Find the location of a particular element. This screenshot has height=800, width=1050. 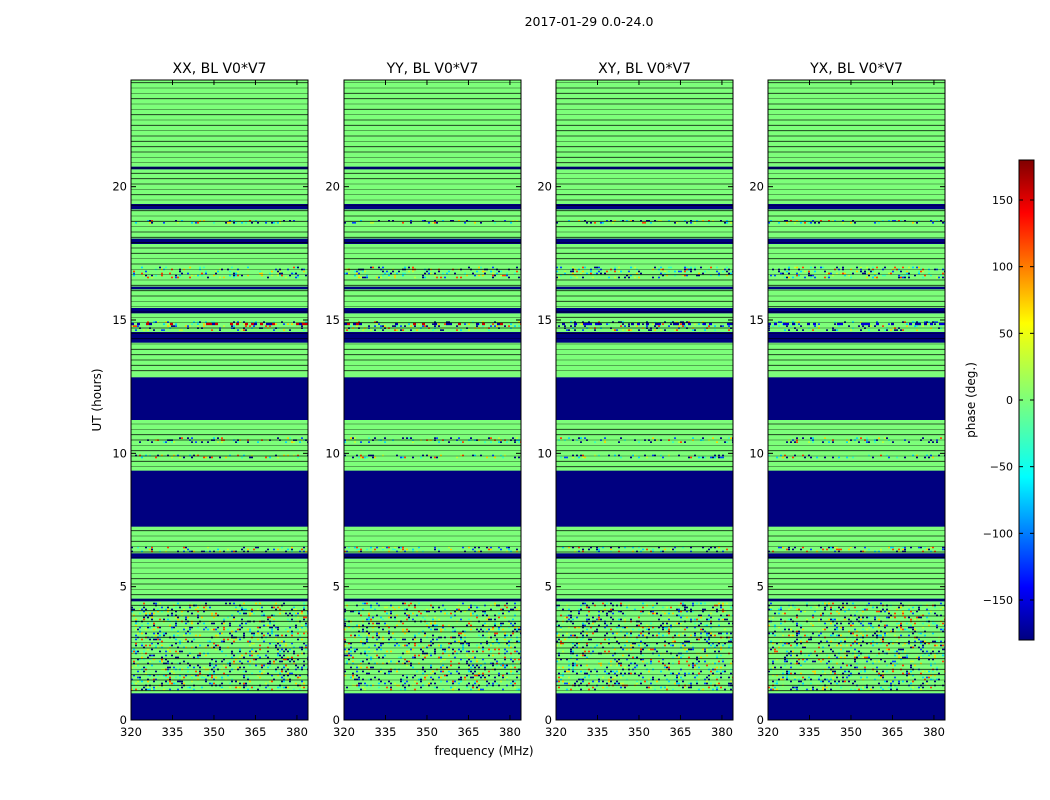

colorbar-tick-label: 50 is located at coordinates (1006, 333).